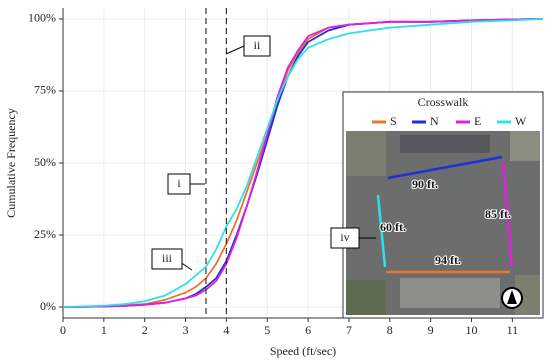  I want to click on compass-arrow, so click(512, 297).